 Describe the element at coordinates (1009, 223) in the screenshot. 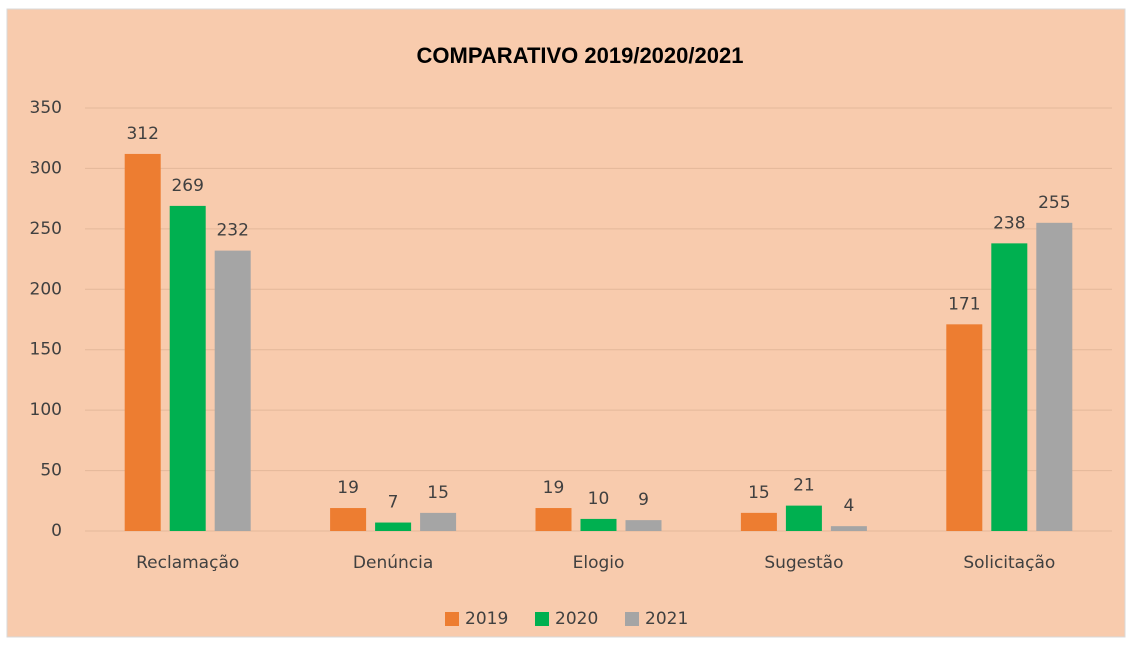

I see `data-label: 238` at that location.